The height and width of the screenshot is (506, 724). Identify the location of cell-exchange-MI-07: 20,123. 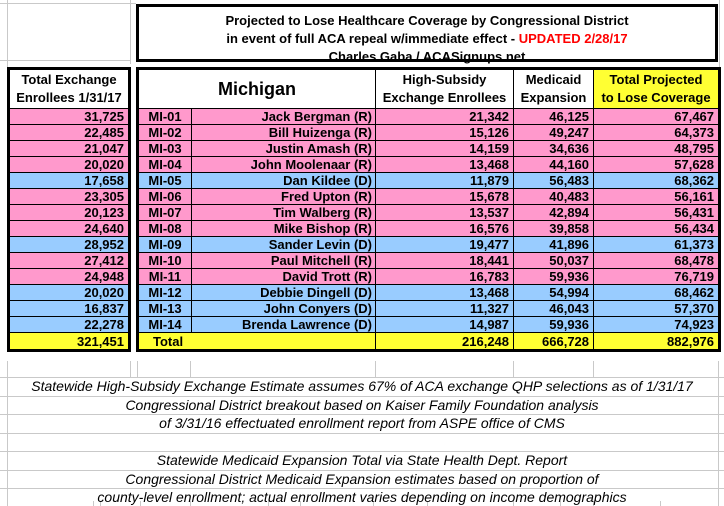
(69, 212).